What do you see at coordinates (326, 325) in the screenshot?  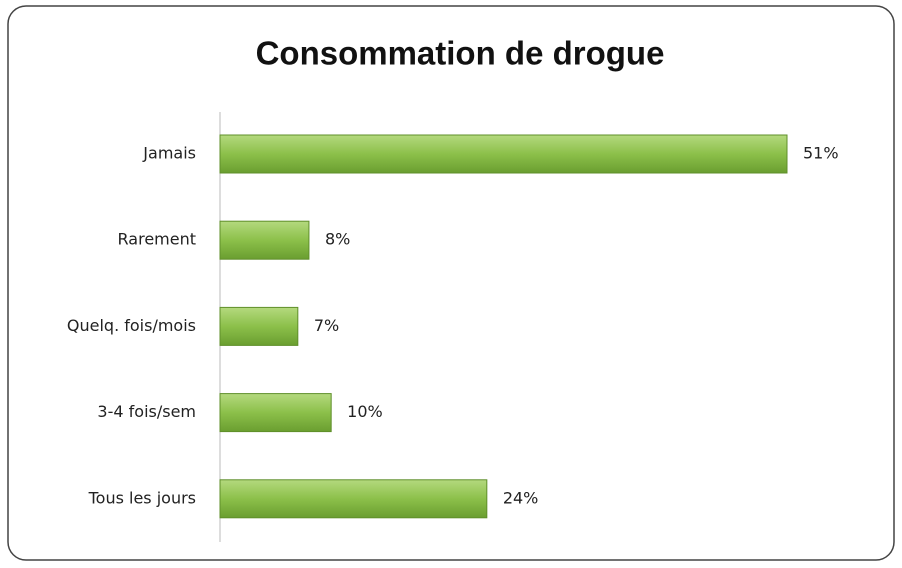 I see `value-label: 7%` at bounding box center [326, 325].